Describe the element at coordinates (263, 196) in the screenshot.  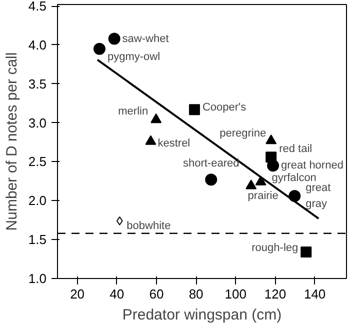
I see `annotation: prairie` at that location.